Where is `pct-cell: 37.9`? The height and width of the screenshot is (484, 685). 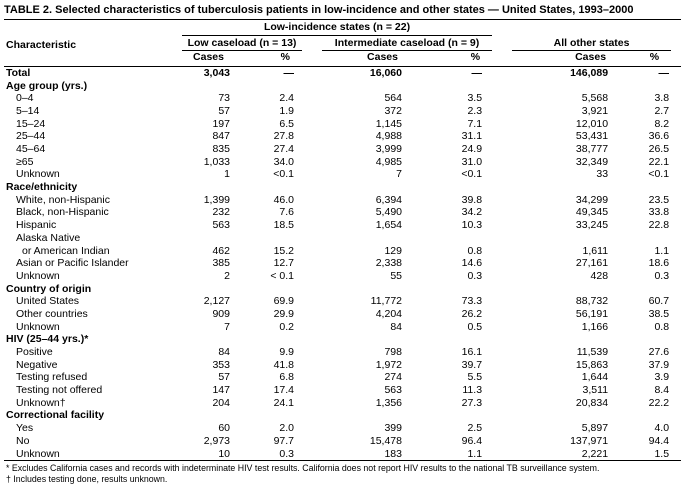
pct-cell: 37.9 is located at coordinates (659, 364).